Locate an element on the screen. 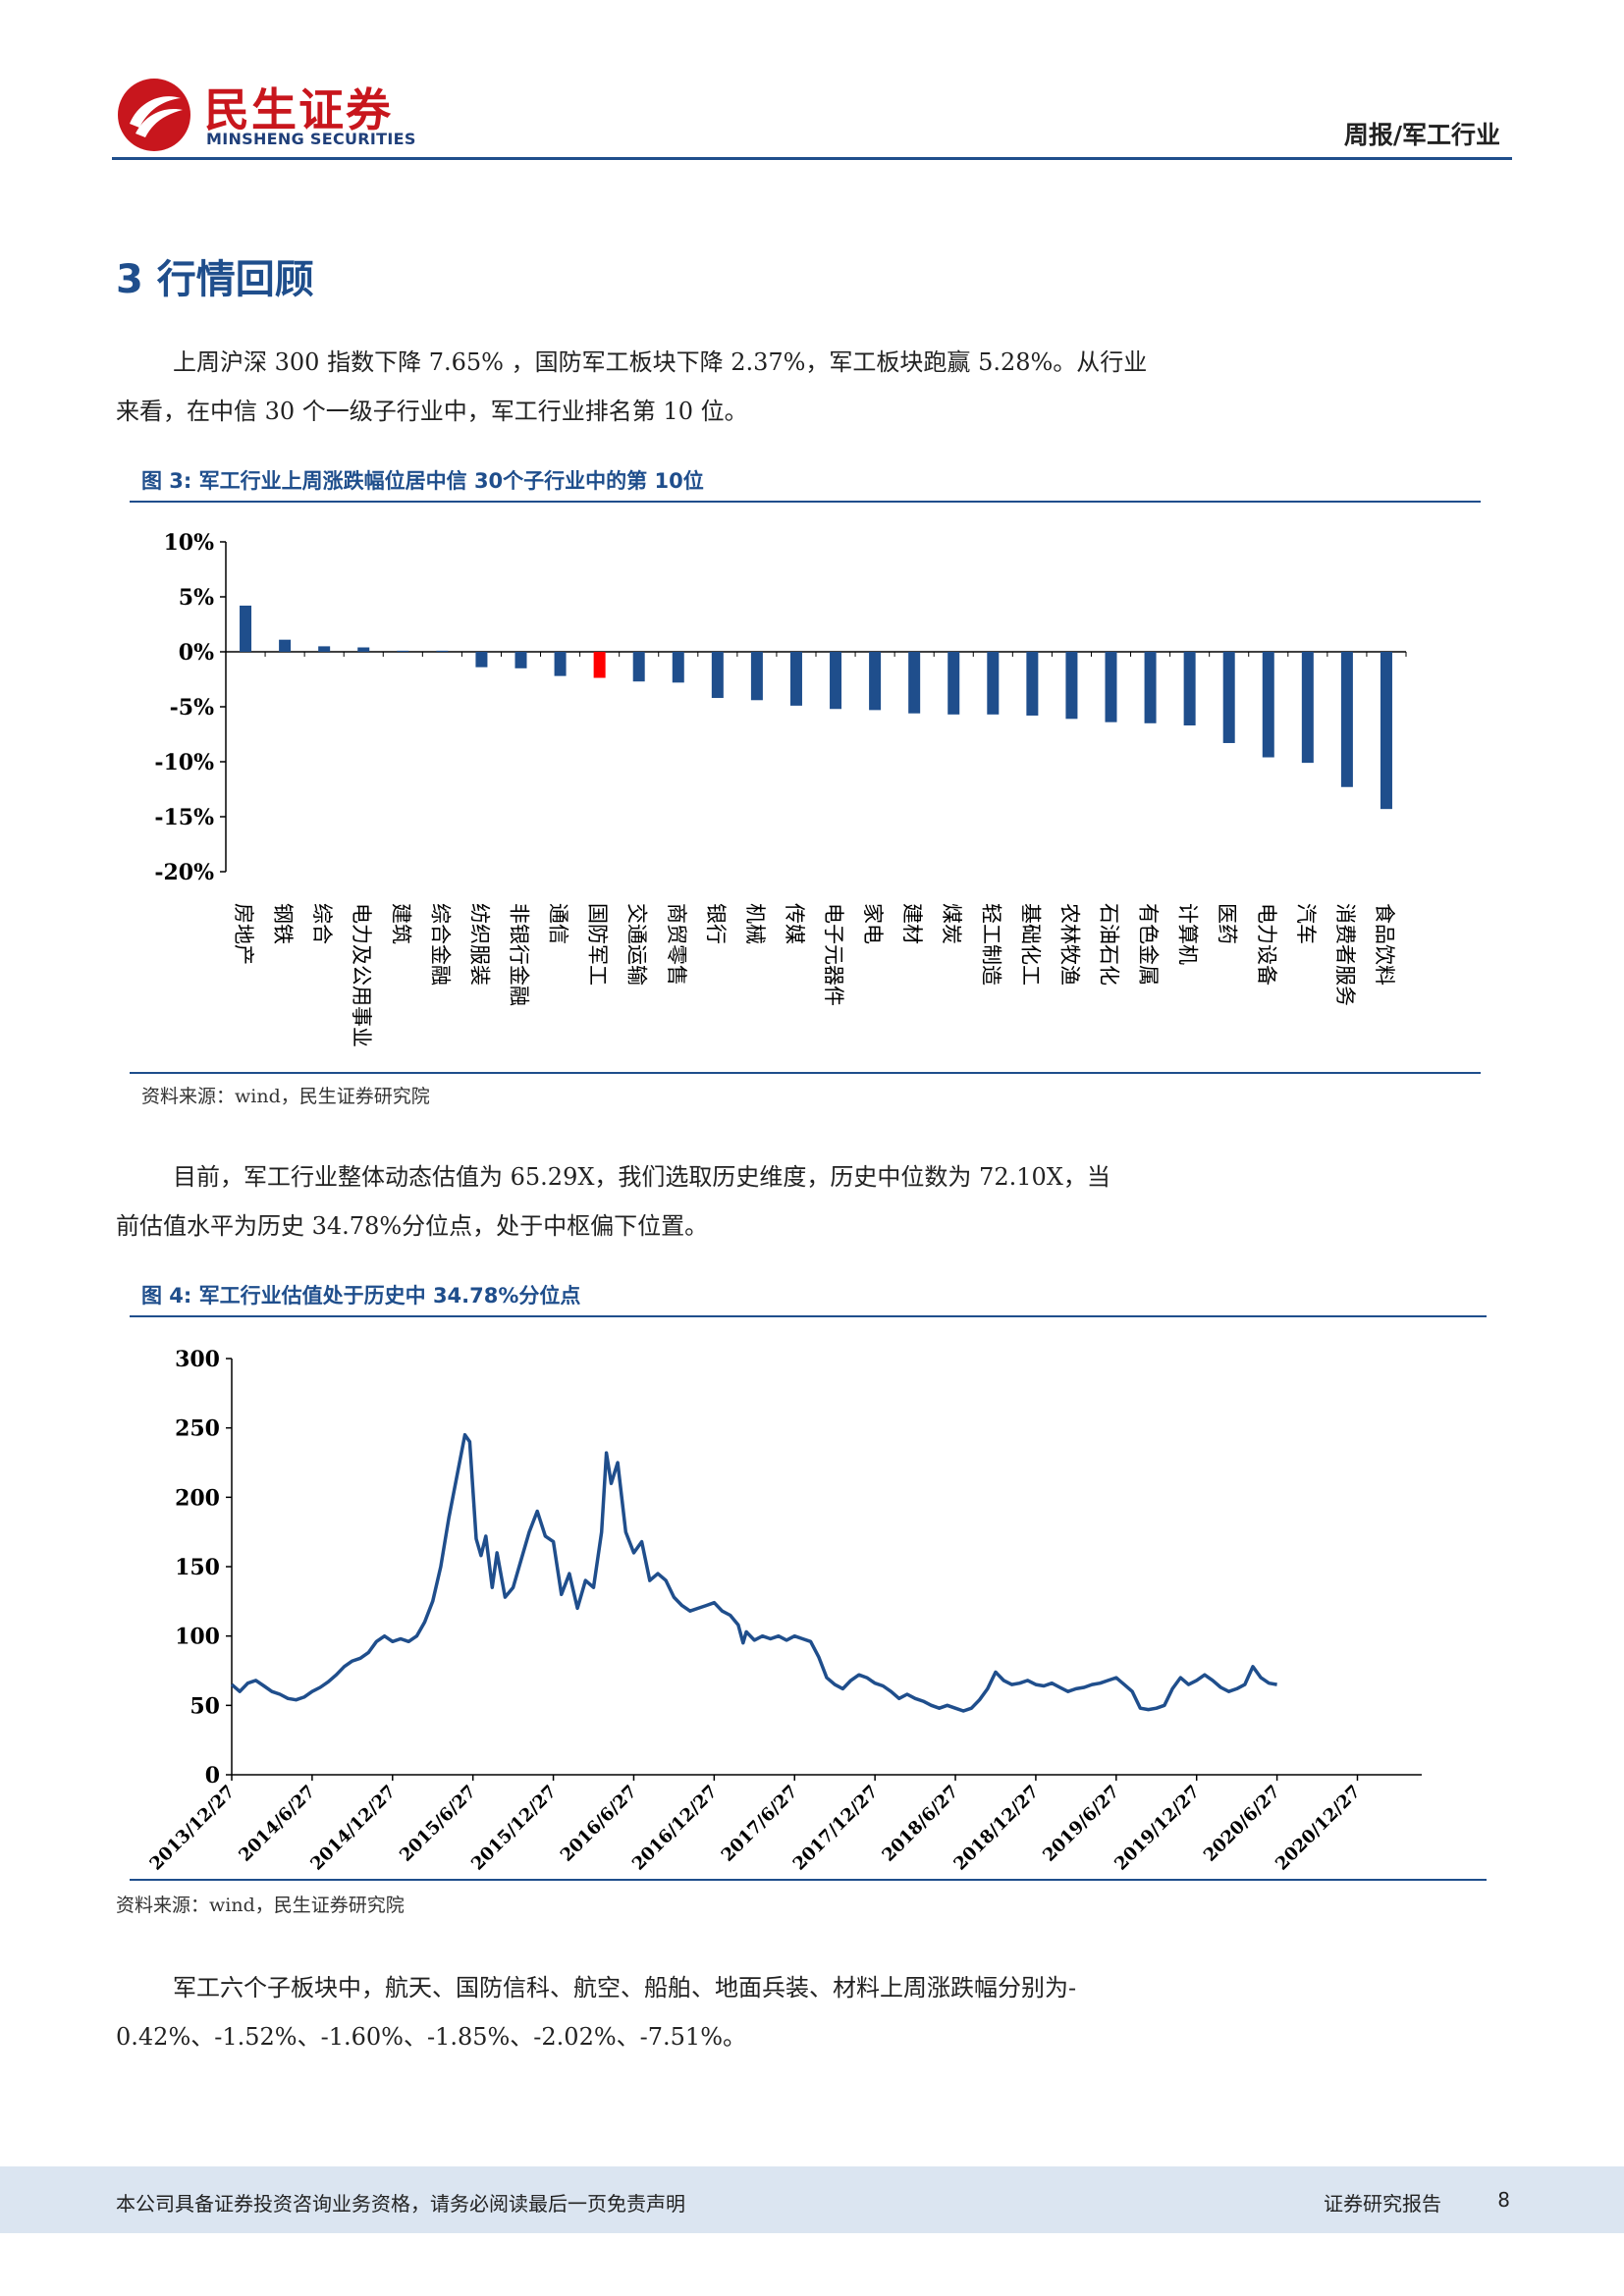 The width and height of the screenshot is (1624, 2296). bar-商贸零售 is located at coordinates (678, 667).